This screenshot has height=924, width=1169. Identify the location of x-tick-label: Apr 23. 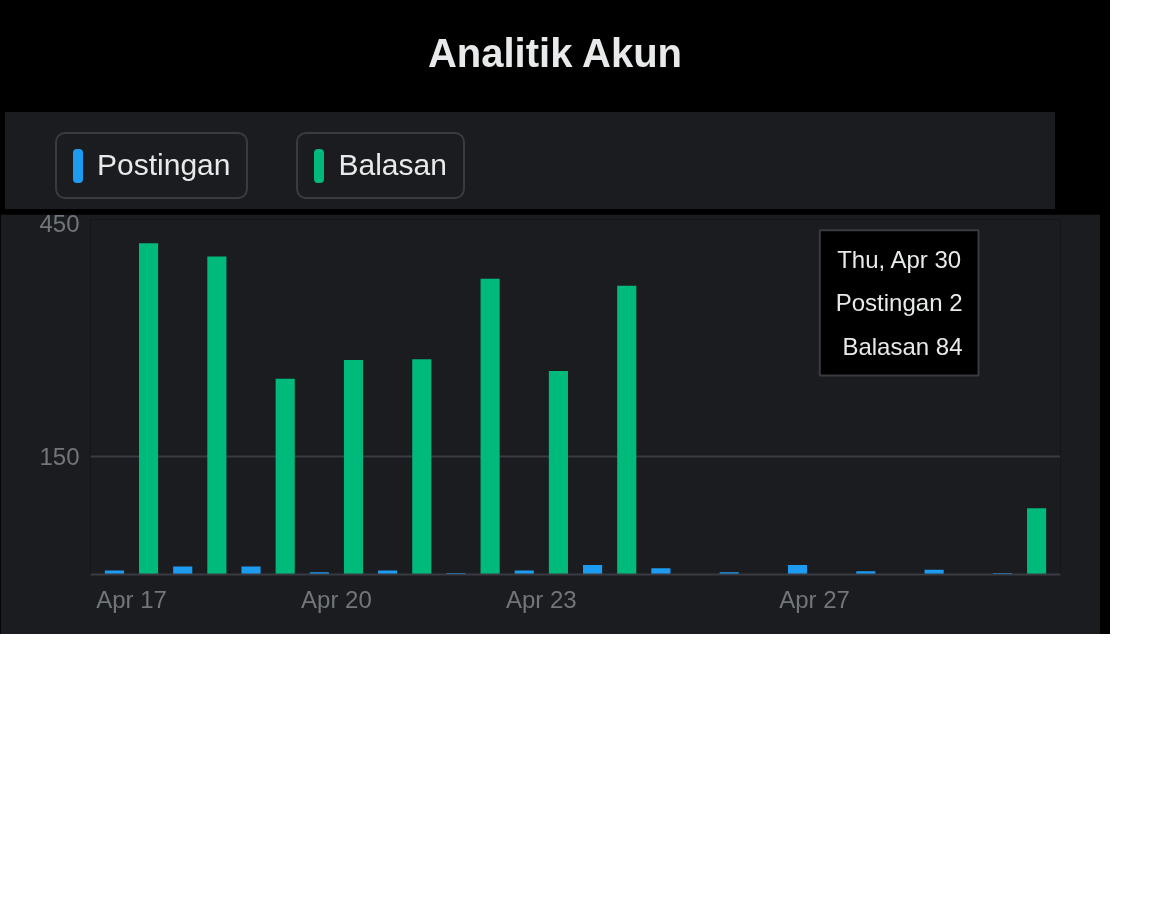
(541, 599).